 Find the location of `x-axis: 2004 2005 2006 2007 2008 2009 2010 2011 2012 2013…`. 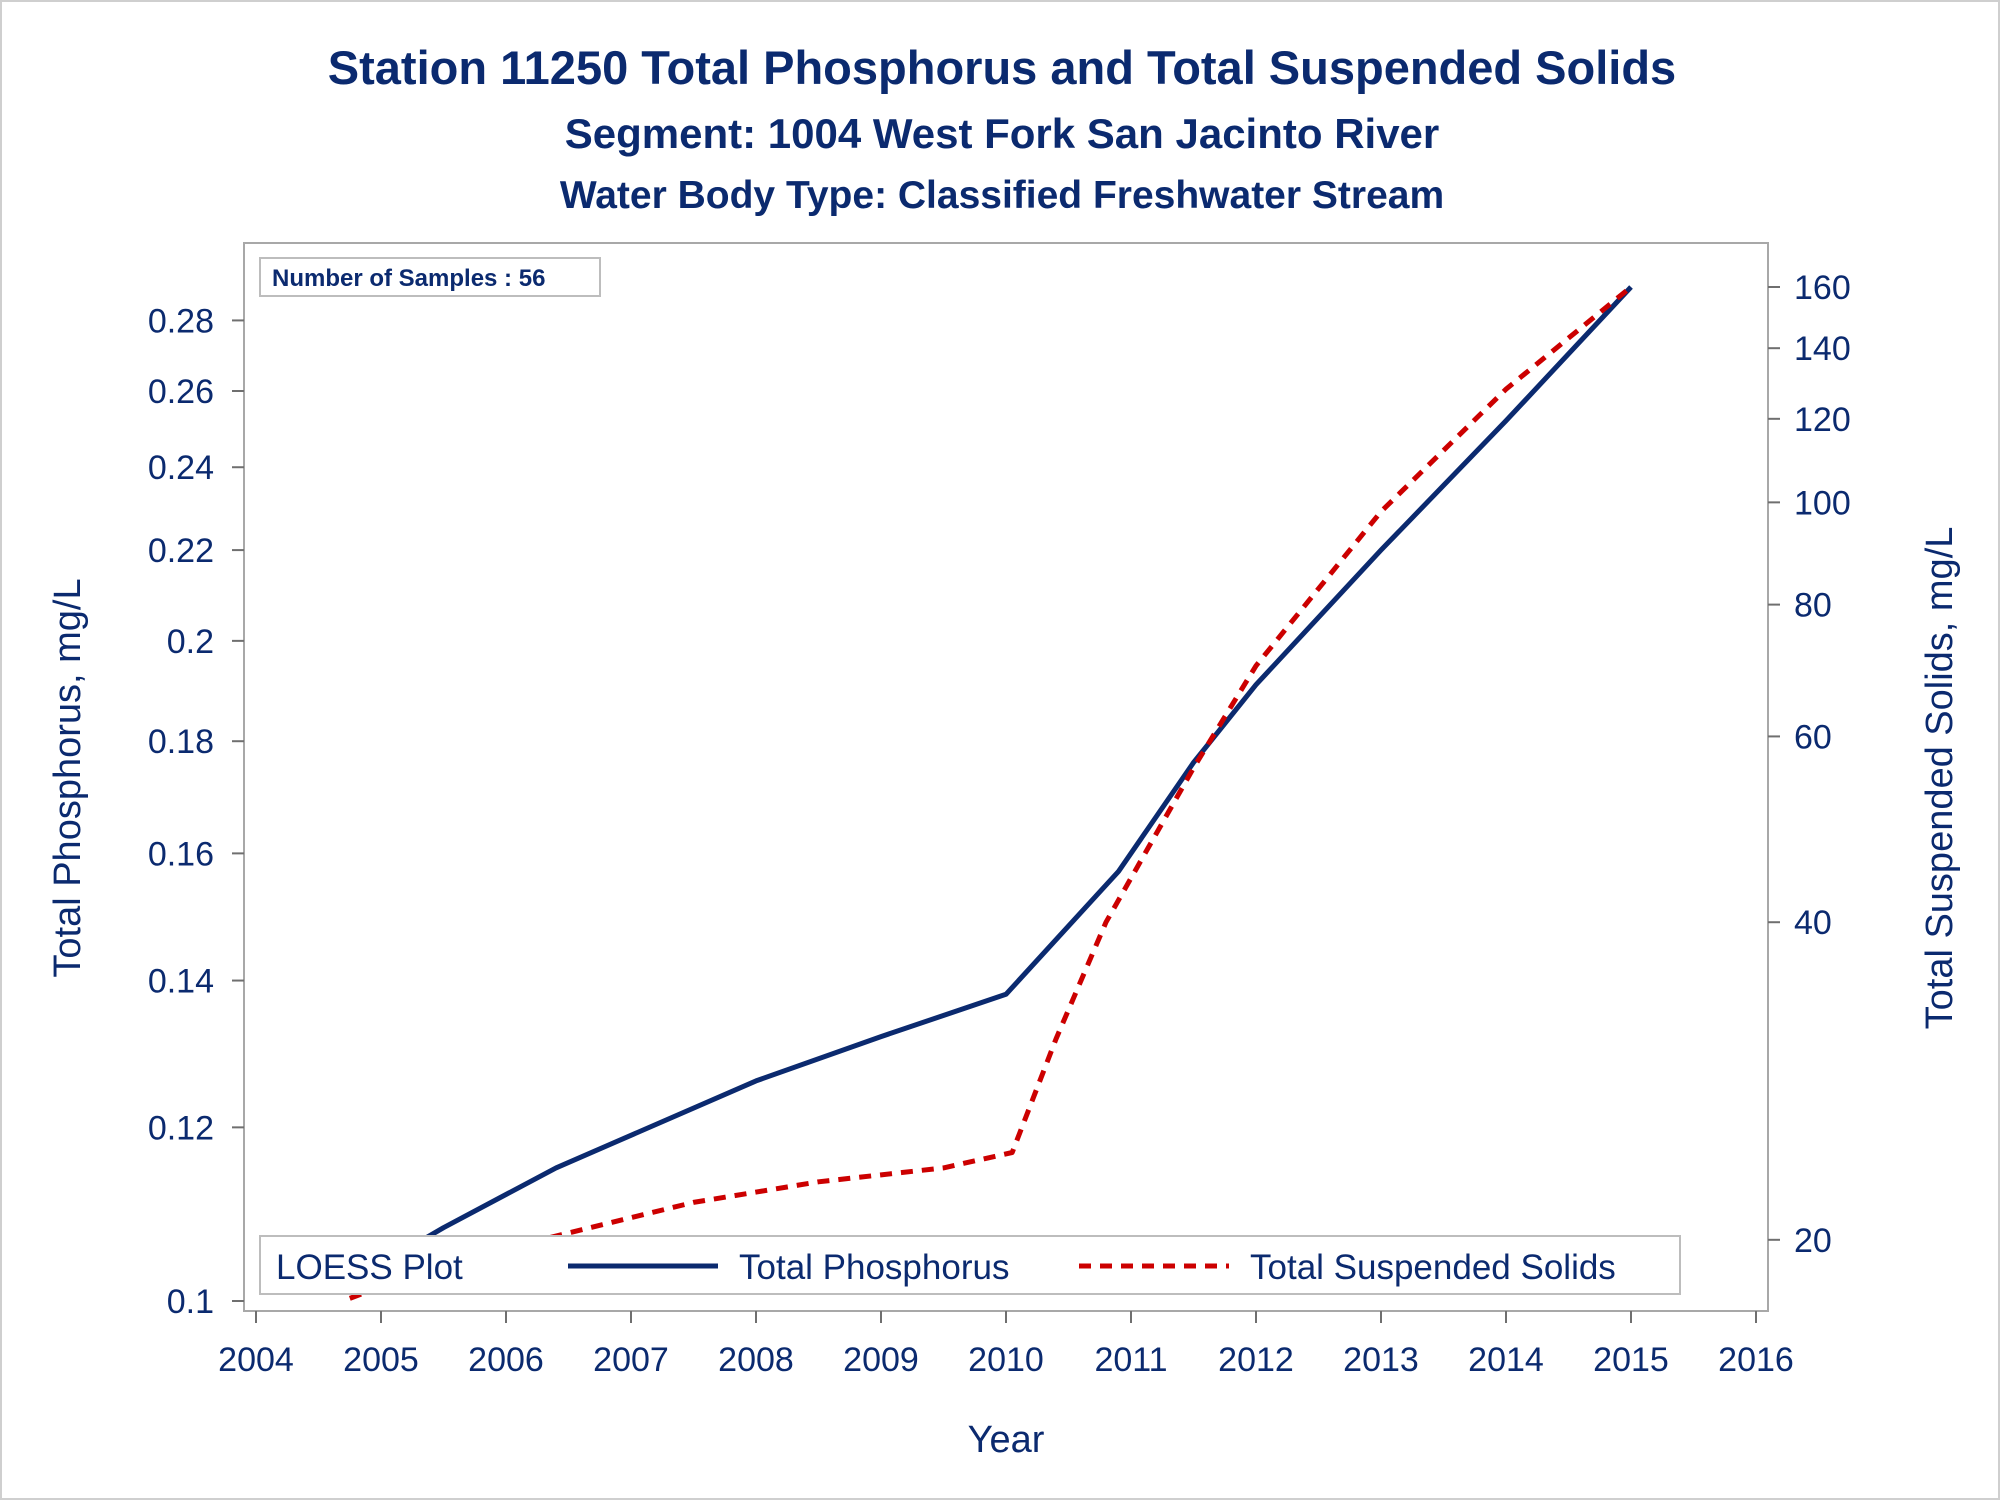

x-axis: 2004 2005 2006 2007 2008 2009 2010 2011 2012 2013… is located at coordinates (1006, 1345).